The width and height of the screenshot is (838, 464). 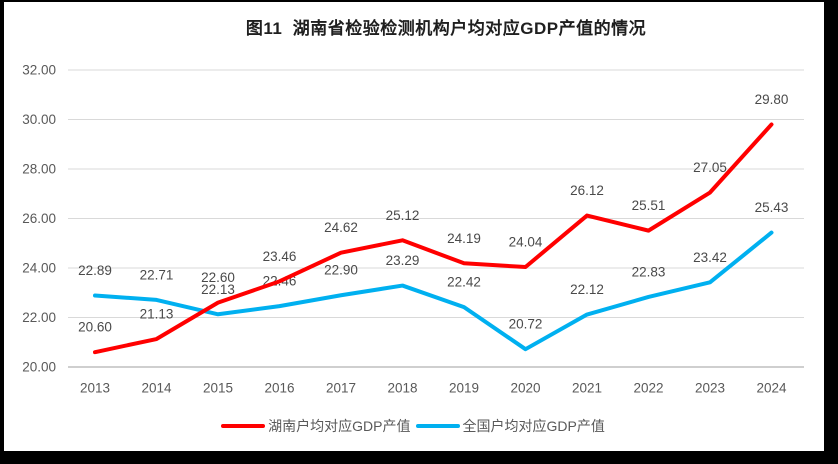 What do you see at coordinates (218, 388) in the screenshot?
I see `x-tick-label: 2015` at bounding box center [218, 388].